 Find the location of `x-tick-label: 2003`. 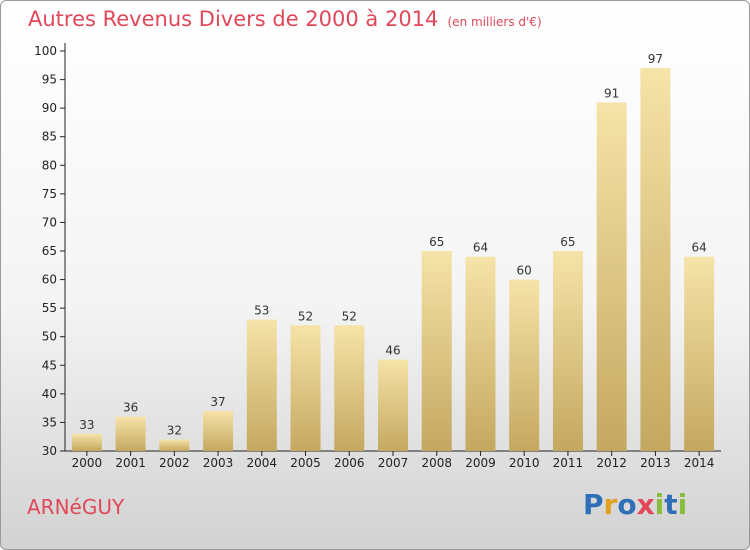

x-tick-label: 2003 is located at coordinates (218, 463).